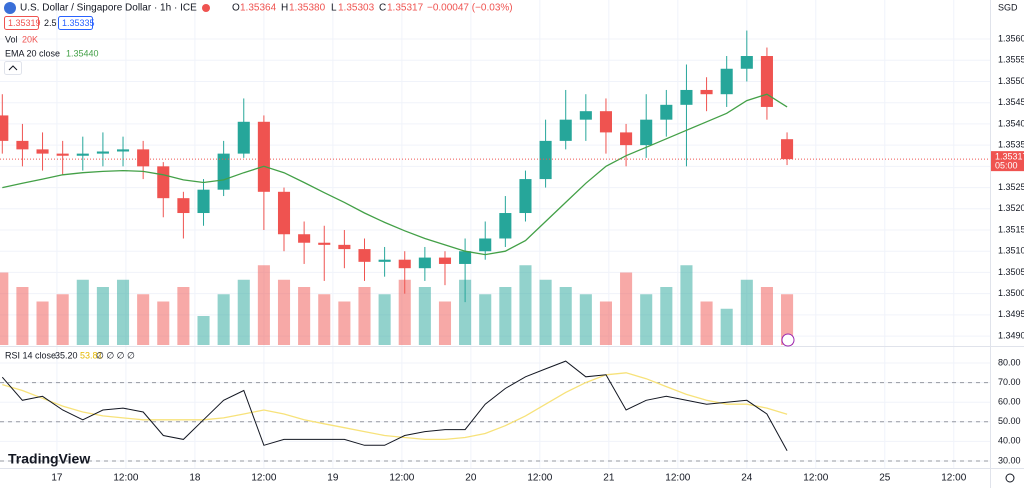 The width and height of the screenshot is (1024, 488). Describe the element at coordinates (1011, 251) in the screenshot. I see `y-tick-label: 1.35100` at that location.